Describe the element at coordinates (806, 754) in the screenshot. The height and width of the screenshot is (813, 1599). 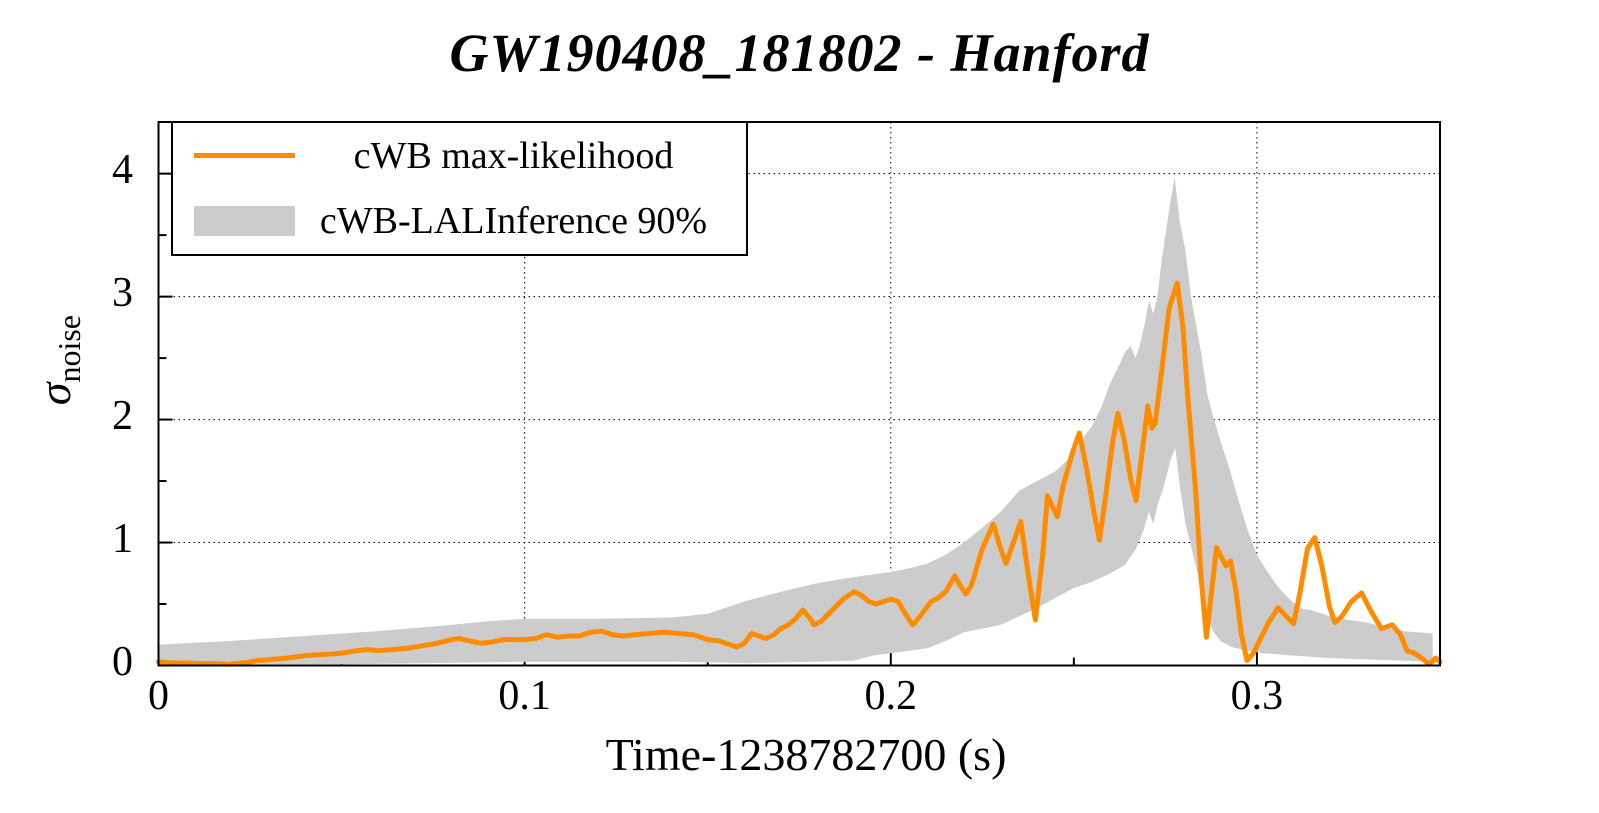
I see `x-axis-label: Time-1238782700 (s)` at that location.